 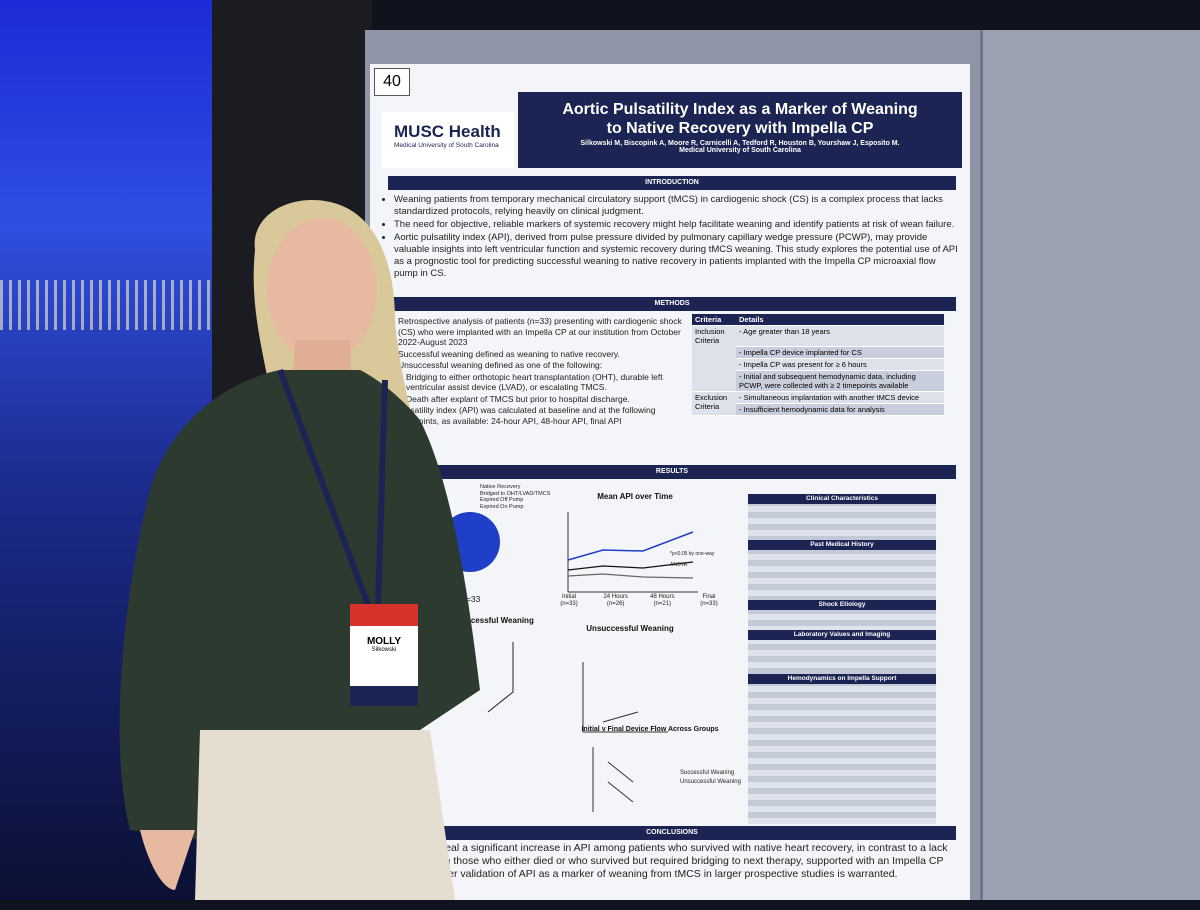 What do you see at coordinates (515, 493) in the screenshot?
I see `legend-entry: Bridged to OHT/LVAD/TMCS` at bounding box center [515, 493].